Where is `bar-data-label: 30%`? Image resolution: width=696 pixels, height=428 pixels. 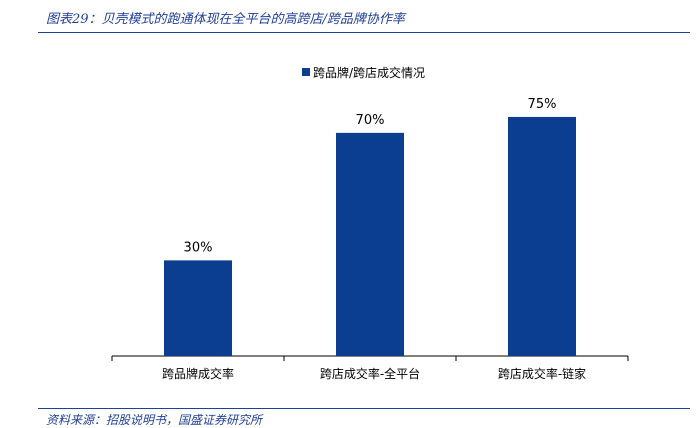 bar-data-label: 30% is located at coordinates (198, 247).